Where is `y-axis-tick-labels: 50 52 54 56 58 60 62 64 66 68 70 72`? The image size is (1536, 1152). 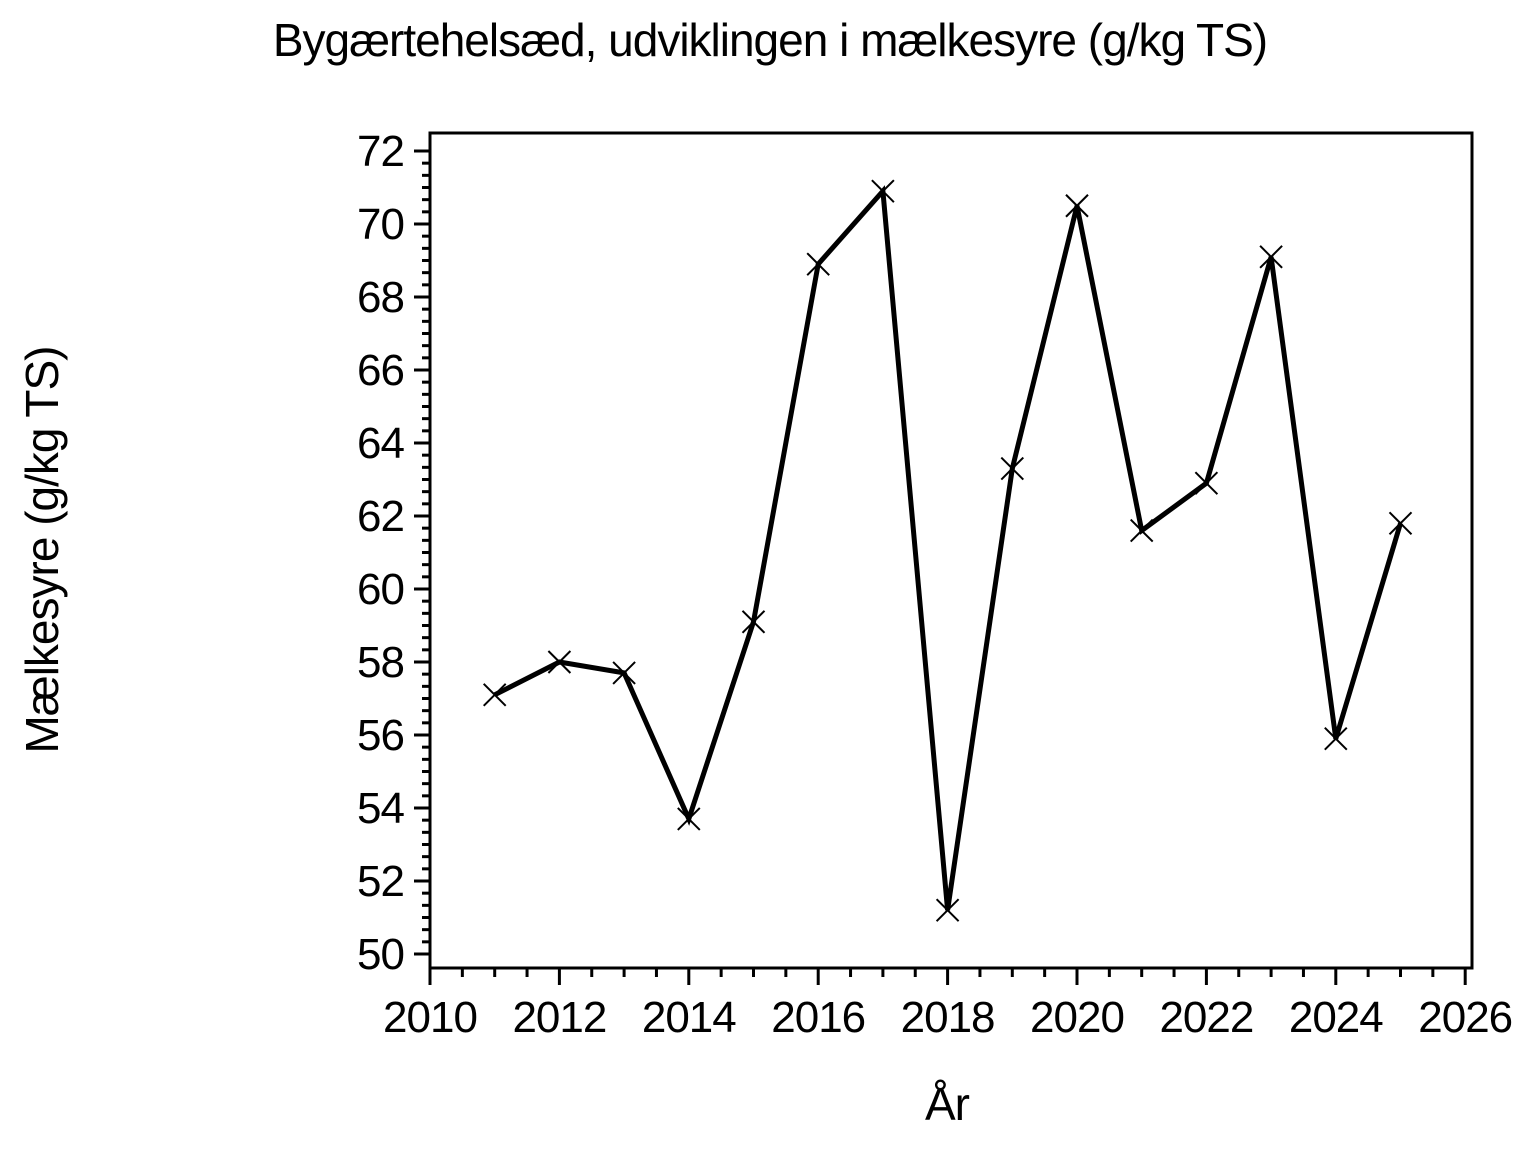
y-axis-tick-labels: 50 52 54 56 58 60 62 64 66 68 70 72 is located at coordinates (381, 553).